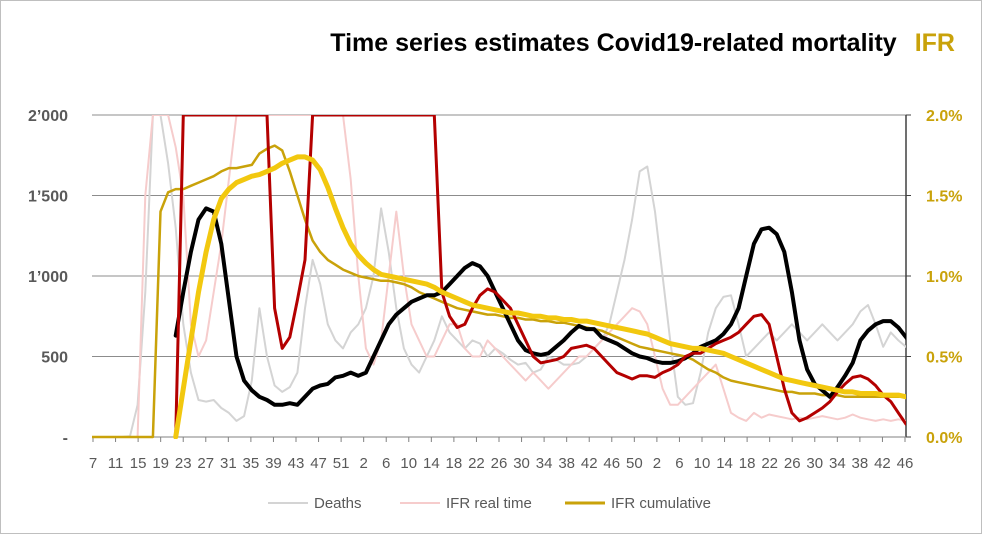 Image resolution: width=982 pixels, height=534 pixels. Describe the element at coordinates (634, 463) in the screenshot. I see `x-tick-label: 50` at that location.